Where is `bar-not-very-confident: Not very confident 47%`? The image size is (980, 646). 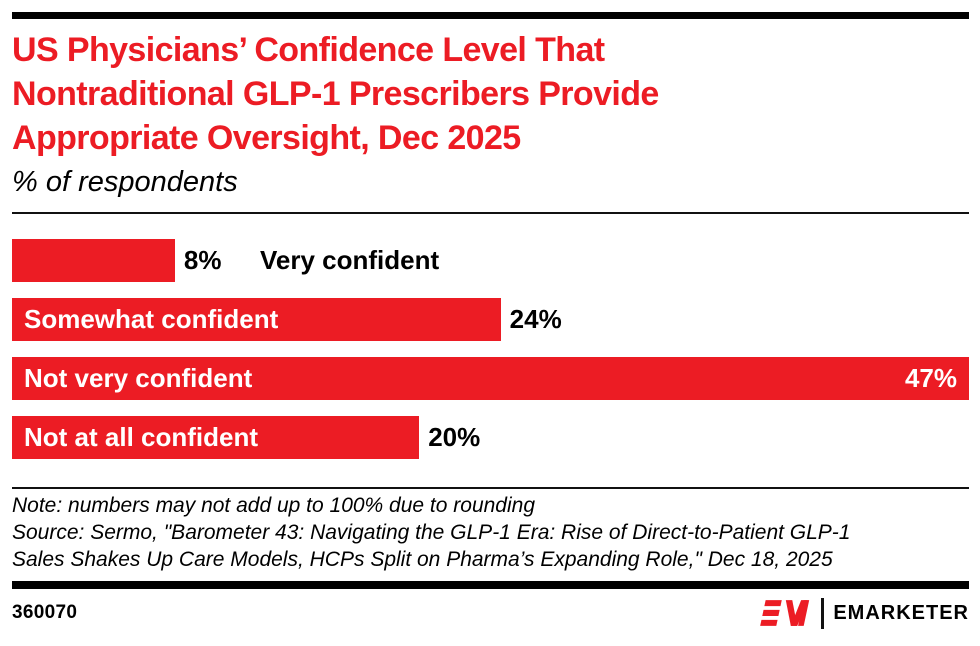
bar-not-very-confident: Not very confident 47% is located at coordinates (490, 378).